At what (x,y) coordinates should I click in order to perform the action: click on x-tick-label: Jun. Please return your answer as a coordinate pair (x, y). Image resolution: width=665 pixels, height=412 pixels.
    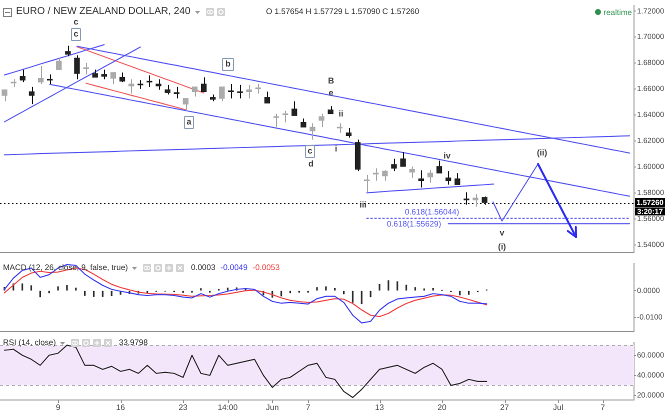
    Looking at the image, I should click on (272, 407).